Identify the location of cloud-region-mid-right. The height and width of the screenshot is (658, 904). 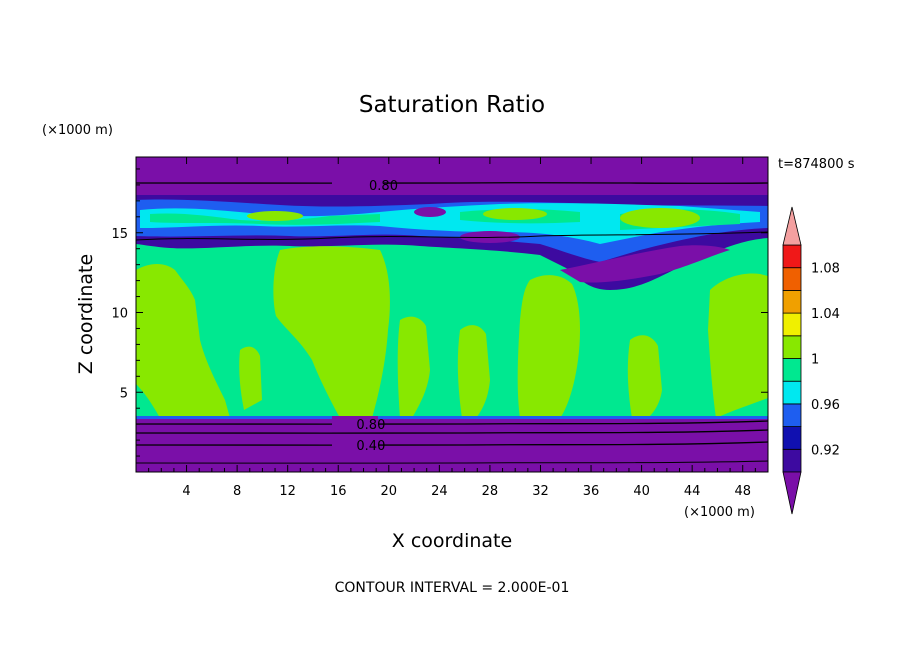
(548, 346).